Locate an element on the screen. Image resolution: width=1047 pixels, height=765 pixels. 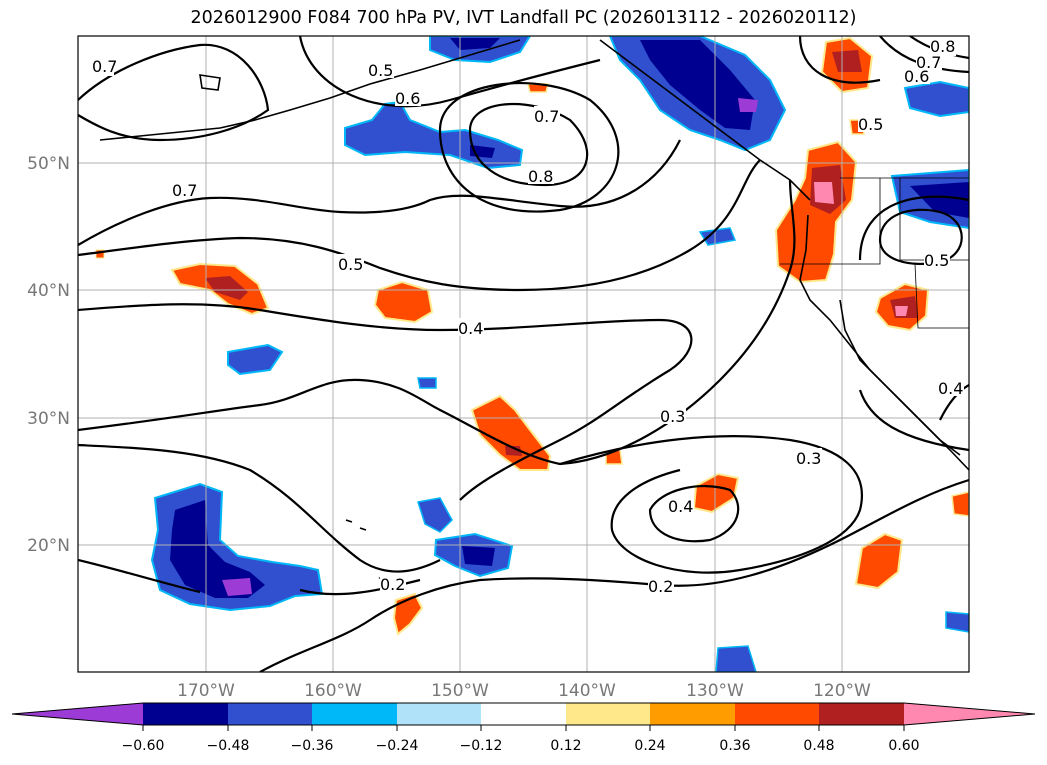
colorbar-tick: −0.12 is located at coordinates (481, 746).